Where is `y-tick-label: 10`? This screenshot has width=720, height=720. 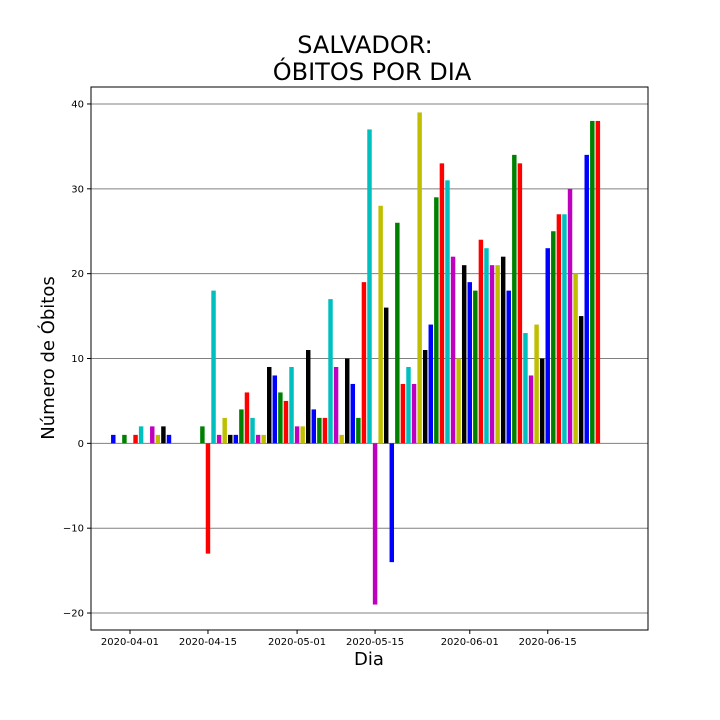 y-tick-label: 10 is located at coordinates (77, 359).